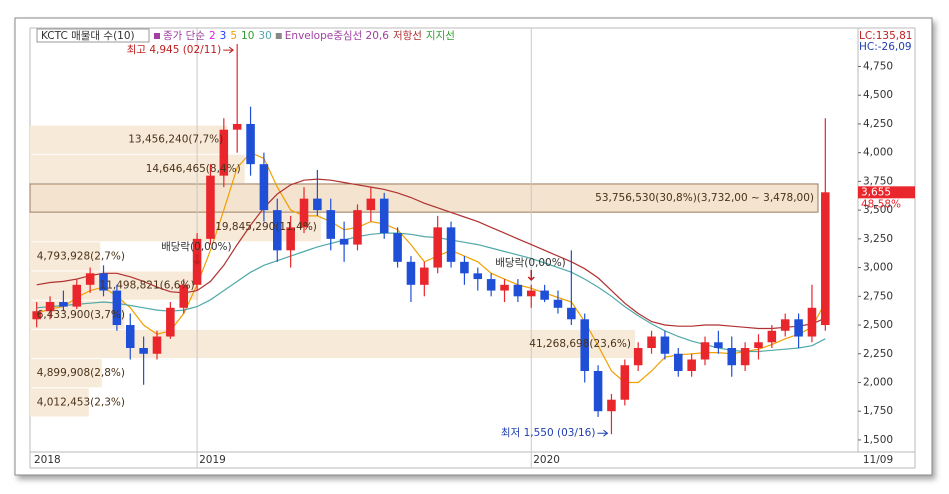  What do you see at coordinates (603, 433) in the screenshot?
I see `low-arrow` at bounding box center [603, 433].